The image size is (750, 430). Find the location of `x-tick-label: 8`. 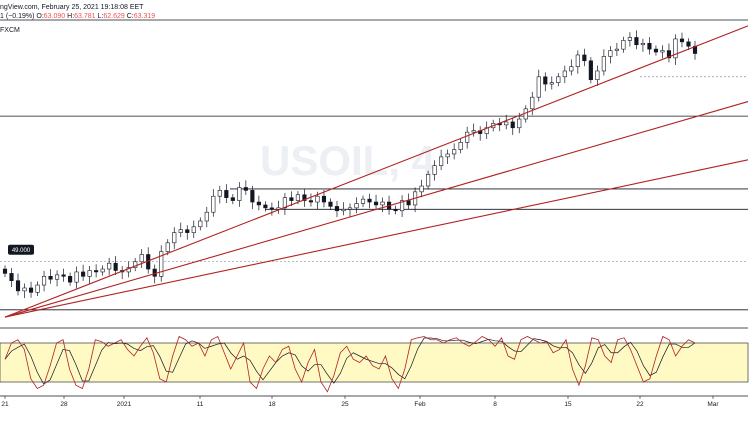

x-tick-label: 8 is located at coordinates (495, 404).